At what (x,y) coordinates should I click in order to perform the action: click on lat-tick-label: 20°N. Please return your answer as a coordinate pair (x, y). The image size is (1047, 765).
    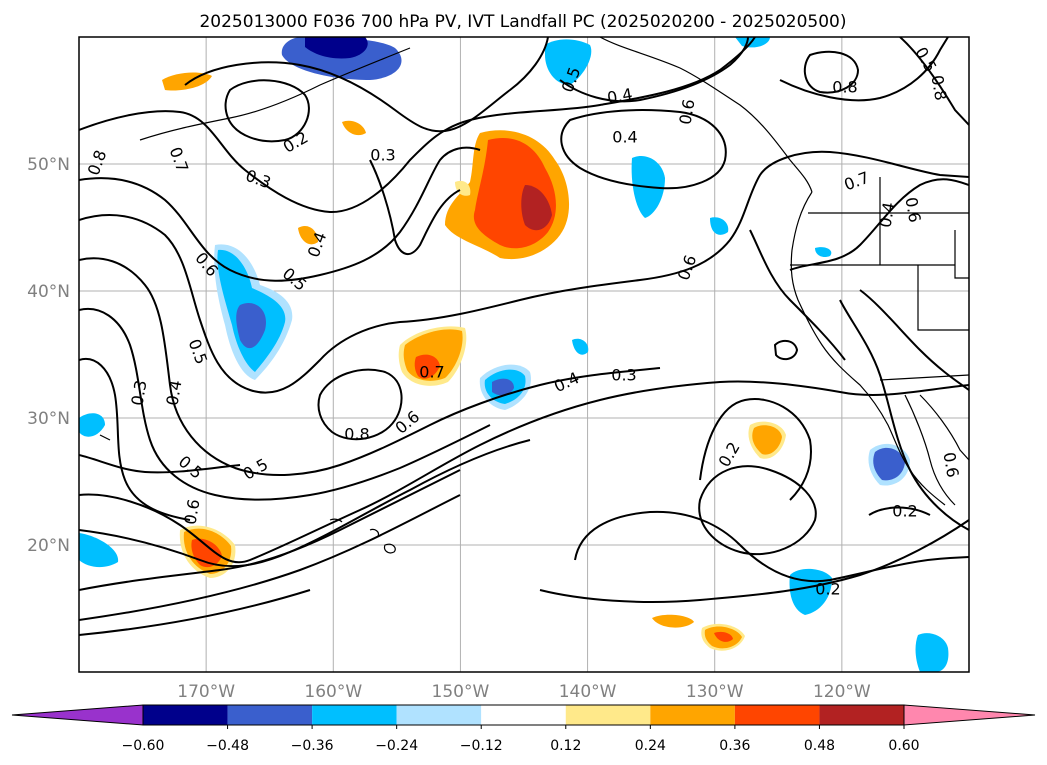
    Looking at the image, I should click on (48, 546).